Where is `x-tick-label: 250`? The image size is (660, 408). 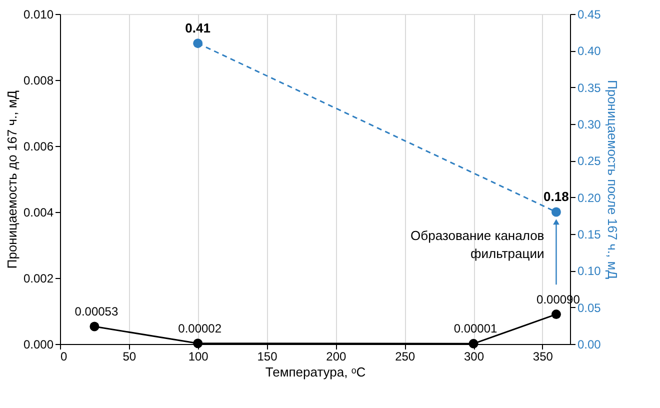 x-tick-label: 250 is located at coordinates (405, 357).